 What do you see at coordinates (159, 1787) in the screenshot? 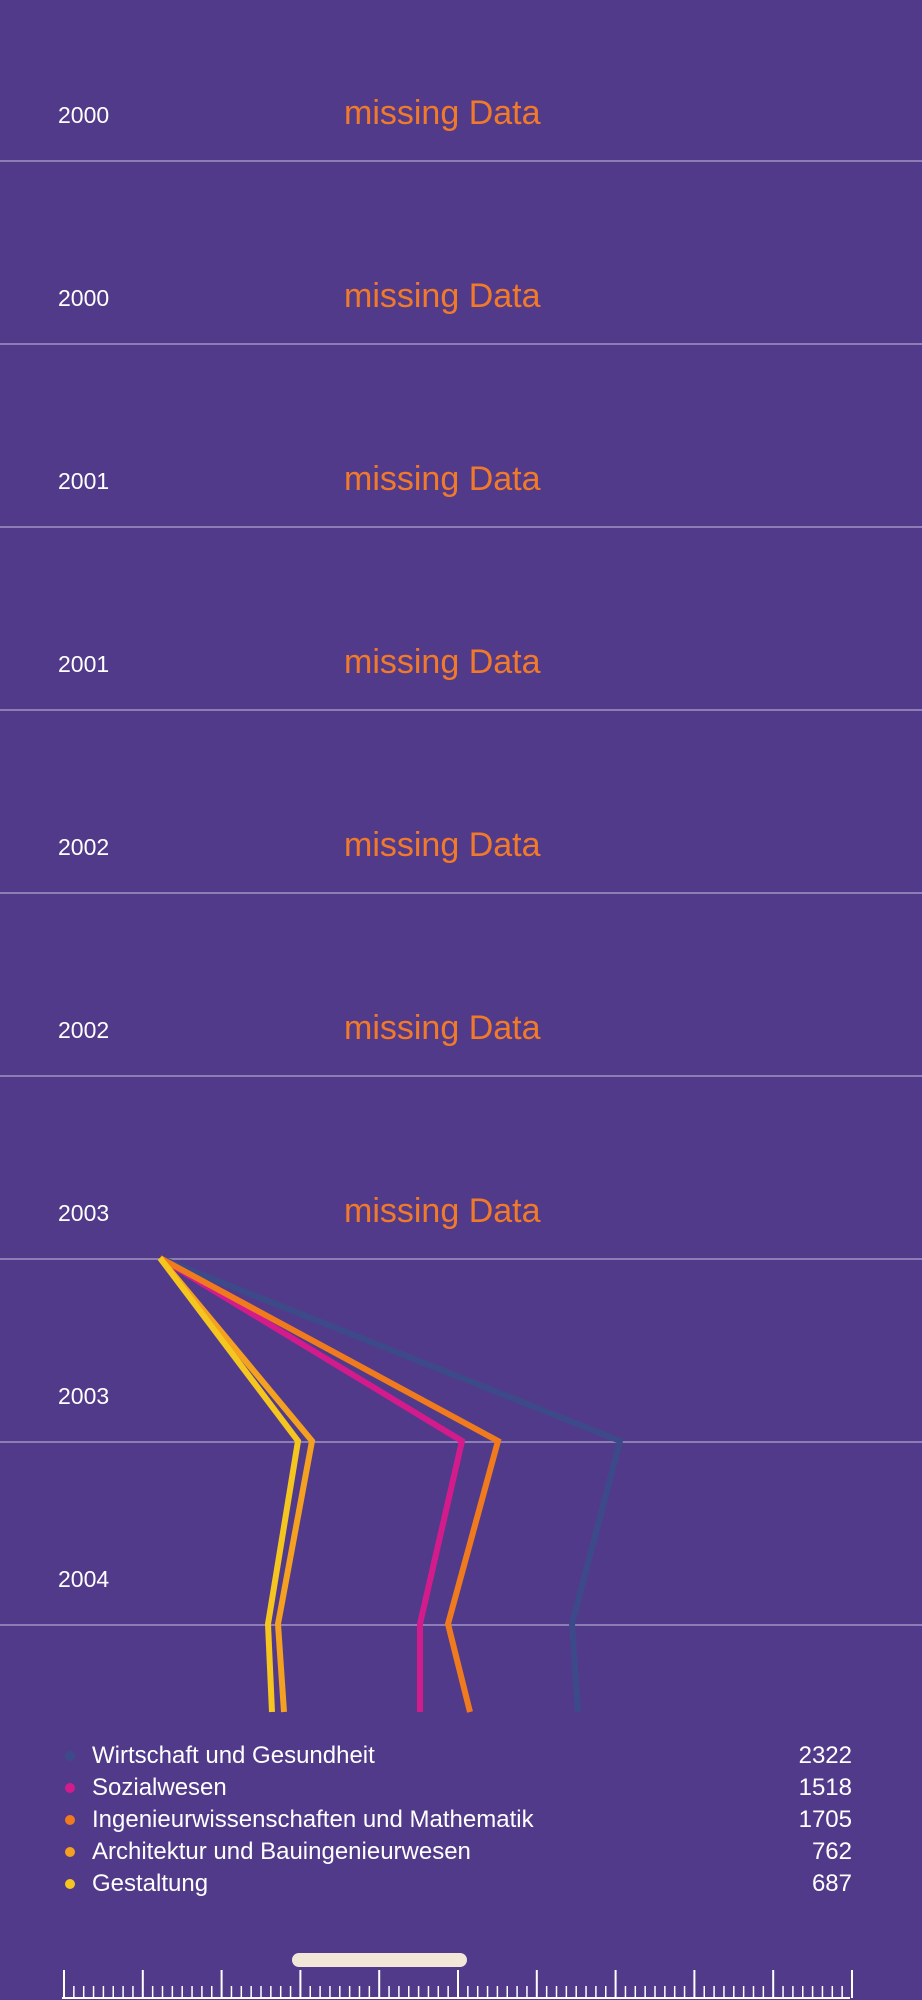
I see `legend-label: Sozialwesen` at bounding box center [159, 1787].